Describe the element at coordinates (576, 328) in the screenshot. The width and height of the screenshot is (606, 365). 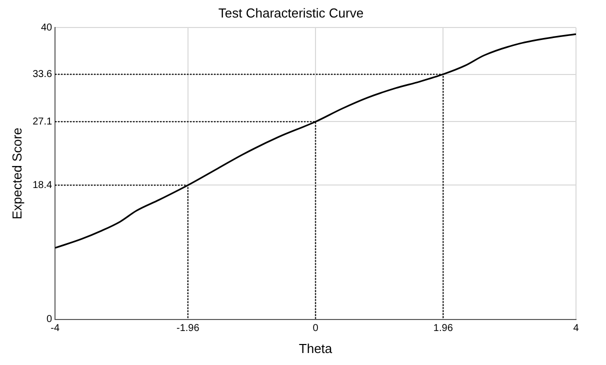
I see `x-tick-label: 4` at that location.